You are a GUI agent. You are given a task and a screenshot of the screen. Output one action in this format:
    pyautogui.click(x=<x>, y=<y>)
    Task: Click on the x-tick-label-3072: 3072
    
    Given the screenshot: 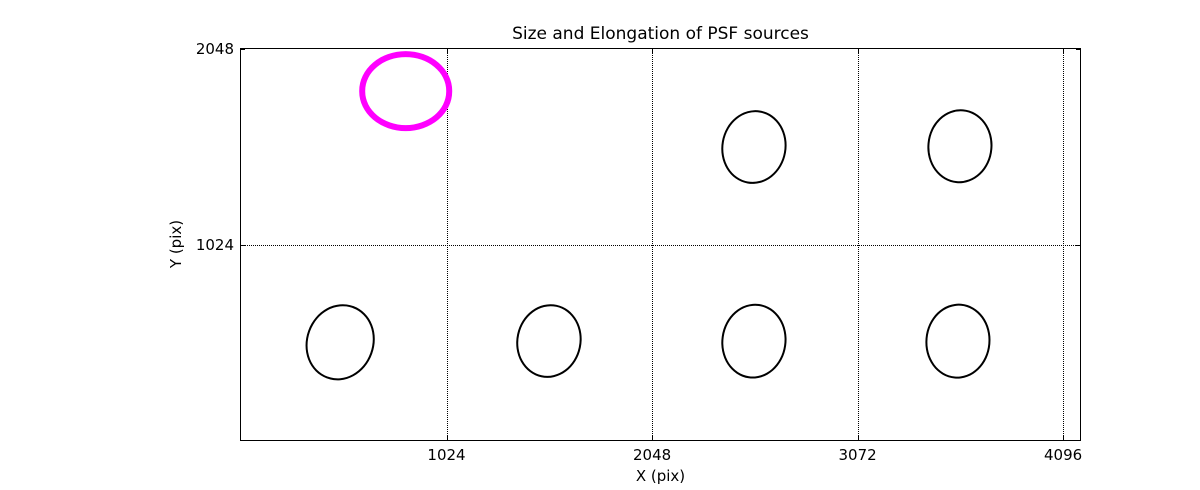 What is the action you would take?
    pyautogui.click(x=857, y=455)
    